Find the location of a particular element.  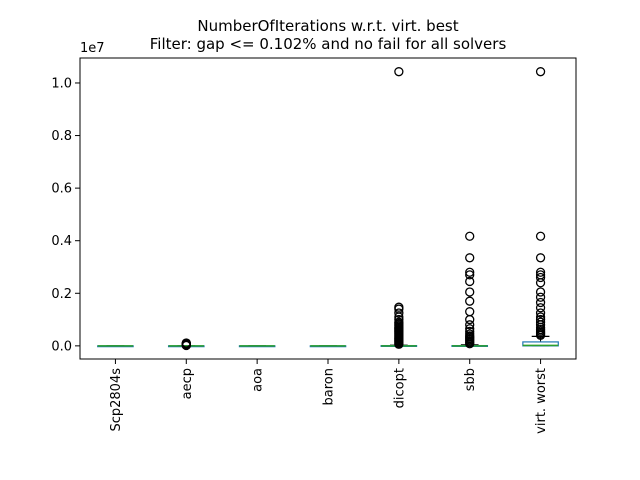

y-axis-scale-label: 1e7 is located at coordinates (92, 48).